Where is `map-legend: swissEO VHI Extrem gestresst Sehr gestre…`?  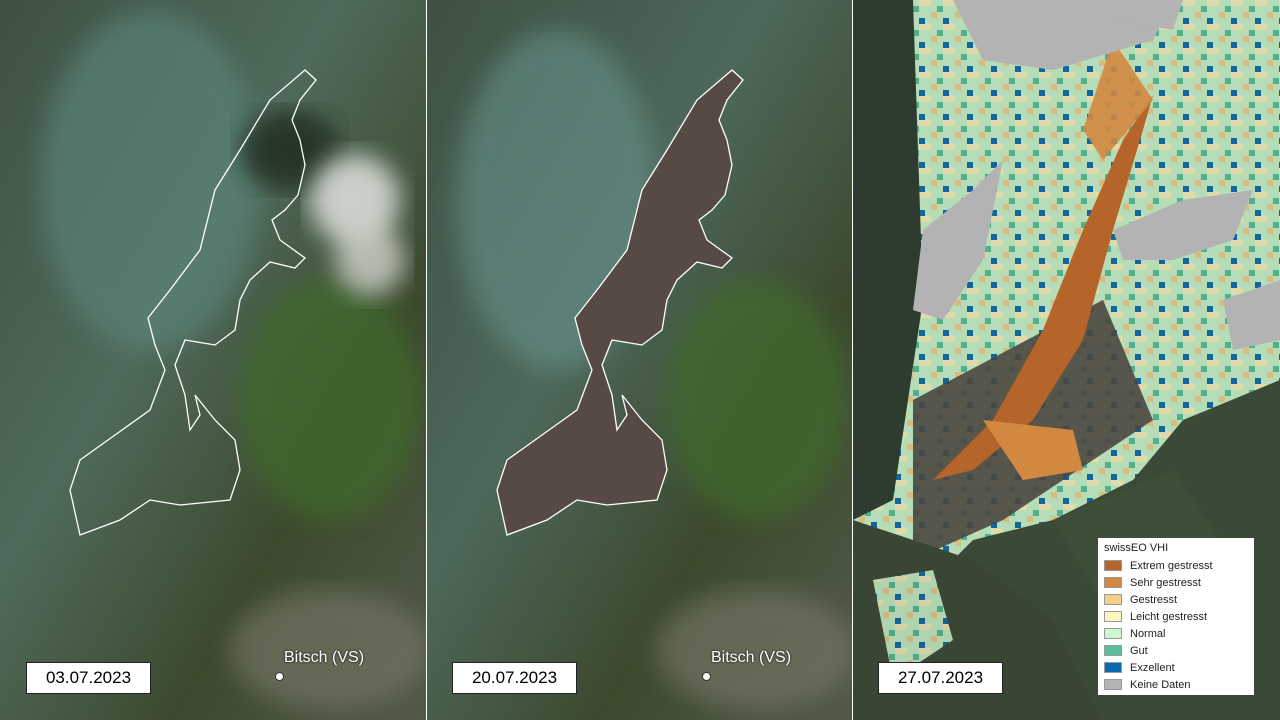 map-legend: swissEO VHI Extrem gestresst Sehr gestre… is located at coordinates (1176, 616).